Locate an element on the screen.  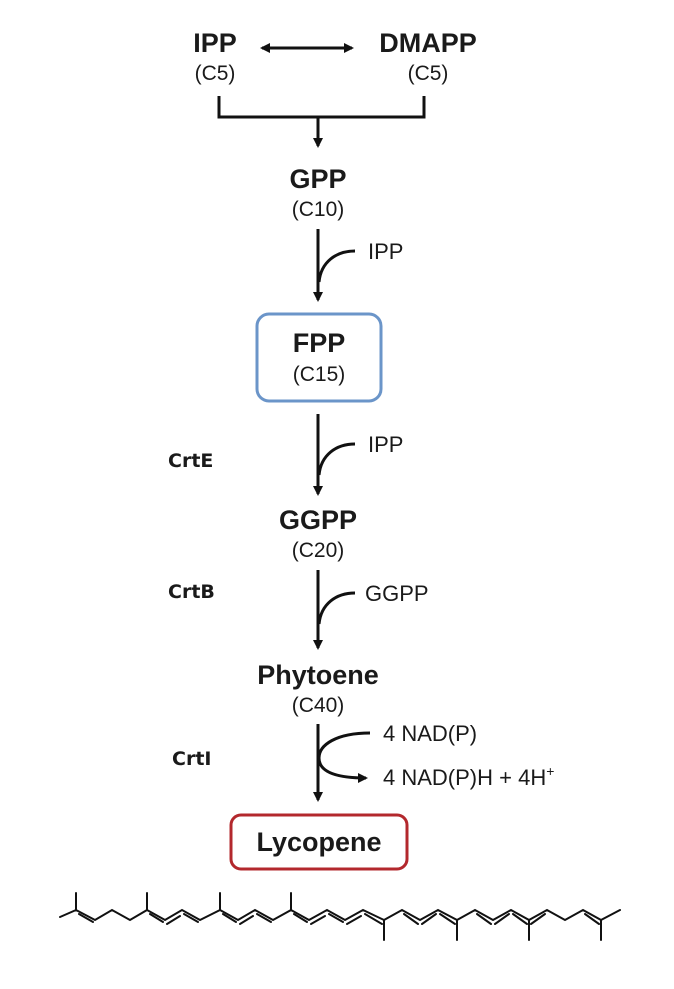
ggpp-curve is located at coordinates (336, 608).